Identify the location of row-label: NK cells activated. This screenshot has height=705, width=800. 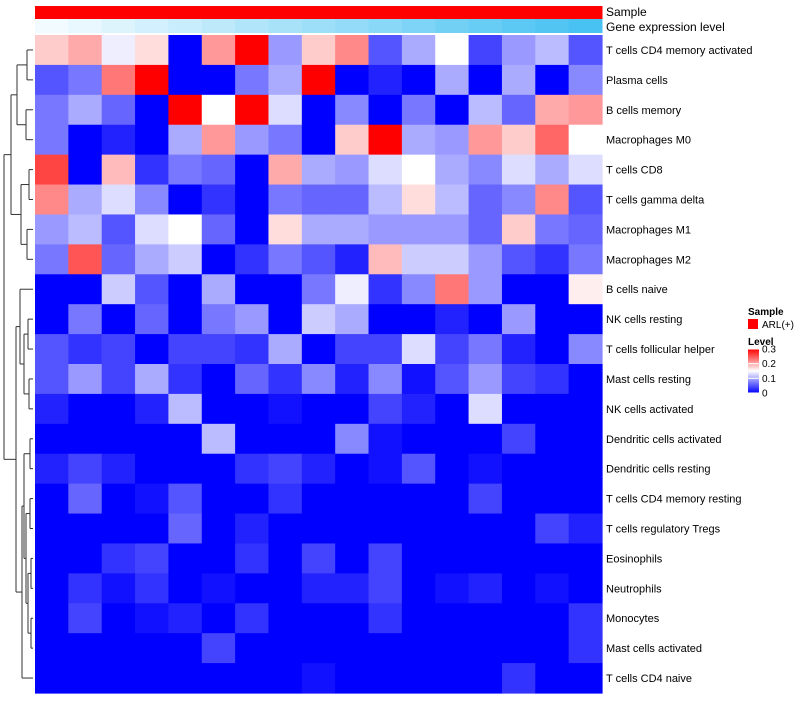
(649, 410).